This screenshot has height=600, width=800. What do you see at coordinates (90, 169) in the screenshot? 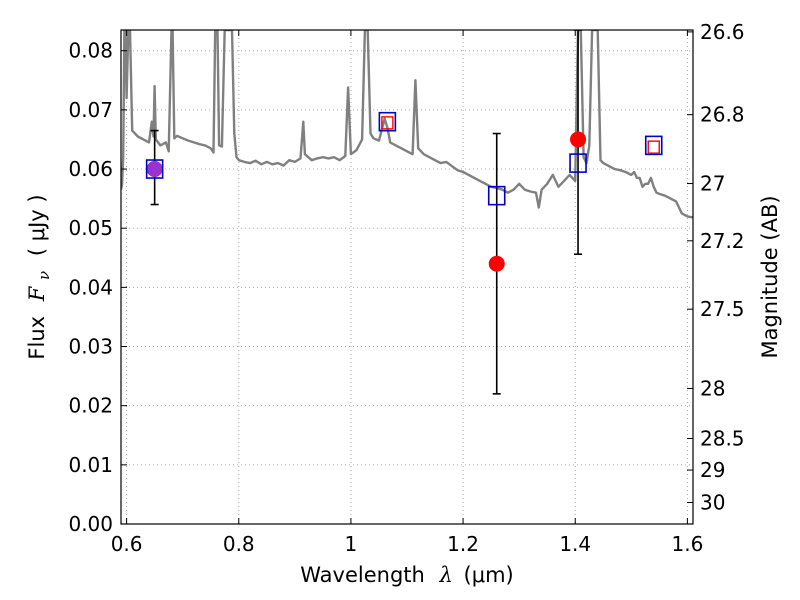
I see `y-tick-label: 0.06` at bounding box center [90, 169].